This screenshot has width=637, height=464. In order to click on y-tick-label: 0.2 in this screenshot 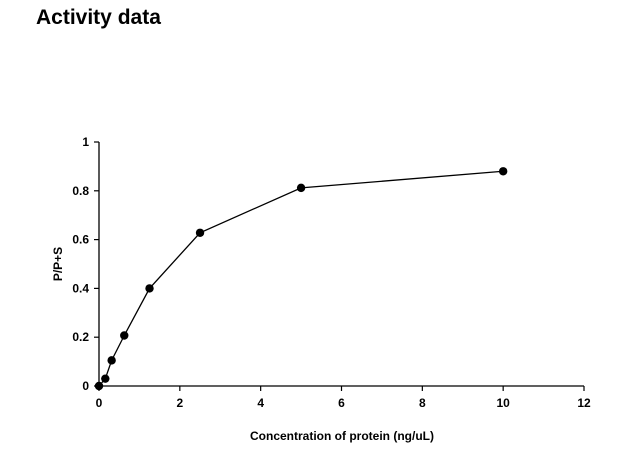, I will do `click(80, 337)`.